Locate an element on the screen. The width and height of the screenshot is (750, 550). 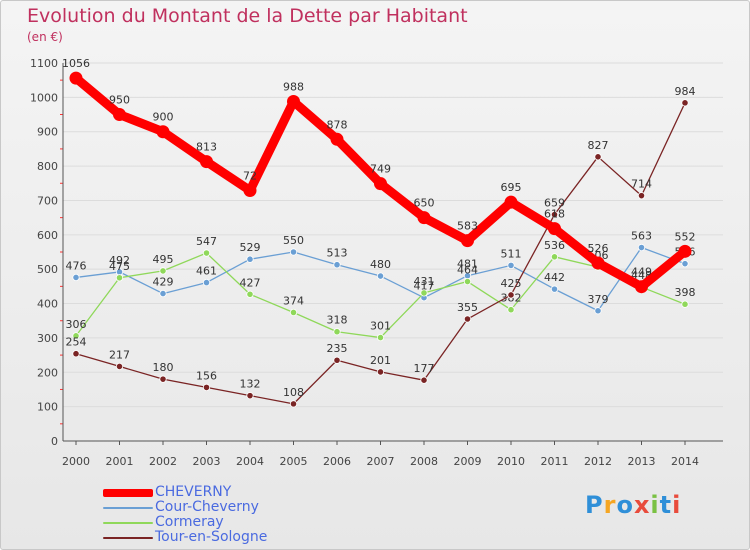
data-label-cheverny: 449 is located at coordinates (641, 272).